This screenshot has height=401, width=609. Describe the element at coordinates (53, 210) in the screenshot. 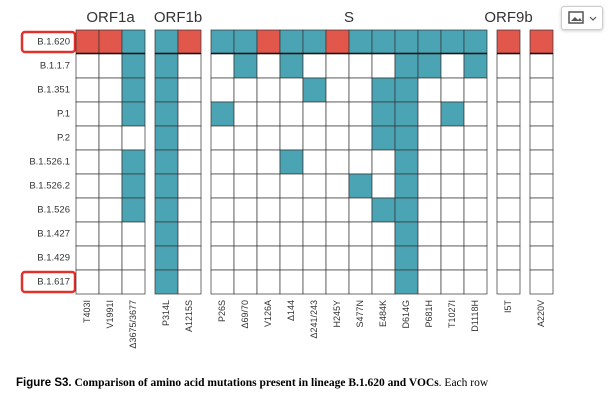

I see `row-label: B.1.526` at that location.